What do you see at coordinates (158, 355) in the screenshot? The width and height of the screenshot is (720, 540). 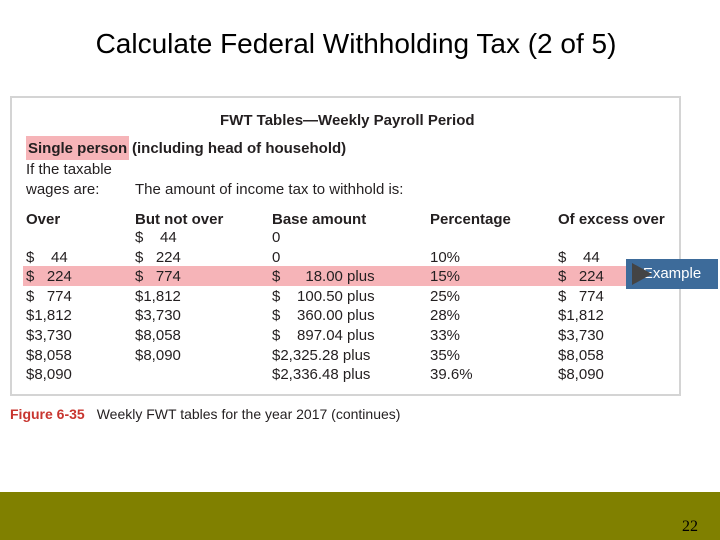 I see `table-cell-but-not-over: $8,090` at bounding box center [158, 355].